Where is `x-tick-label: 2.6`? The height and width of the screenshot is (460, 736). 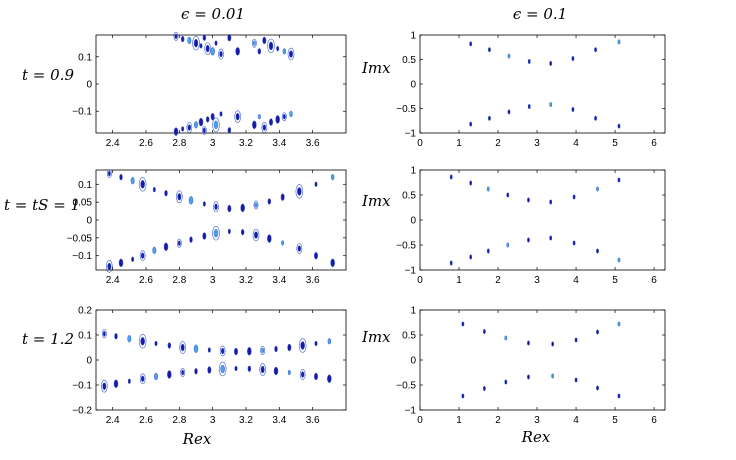 x-tick-label: 2.6 is located at coordinates (146, 143).